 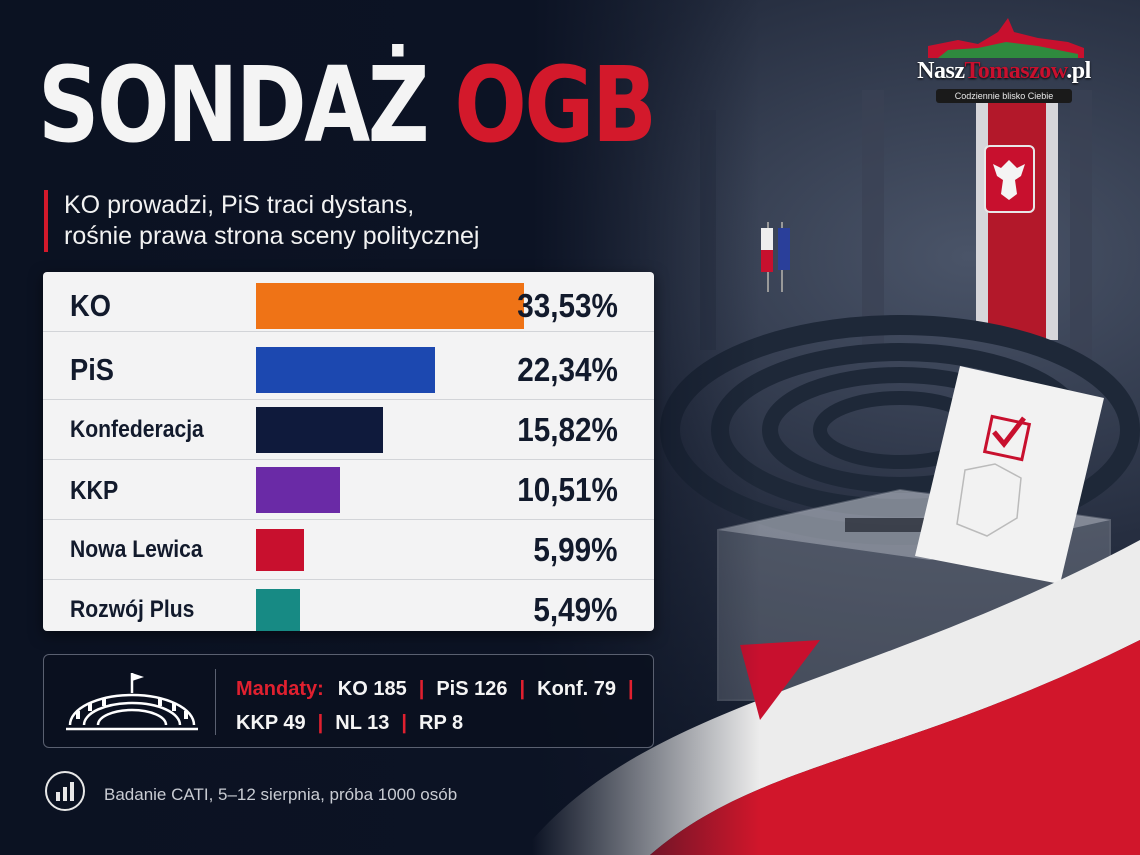 I want to click on nasztomaszow-logo: NaszTomaszow.pl Codziennie blisko Ciebie, so click(x=1004, y=58).